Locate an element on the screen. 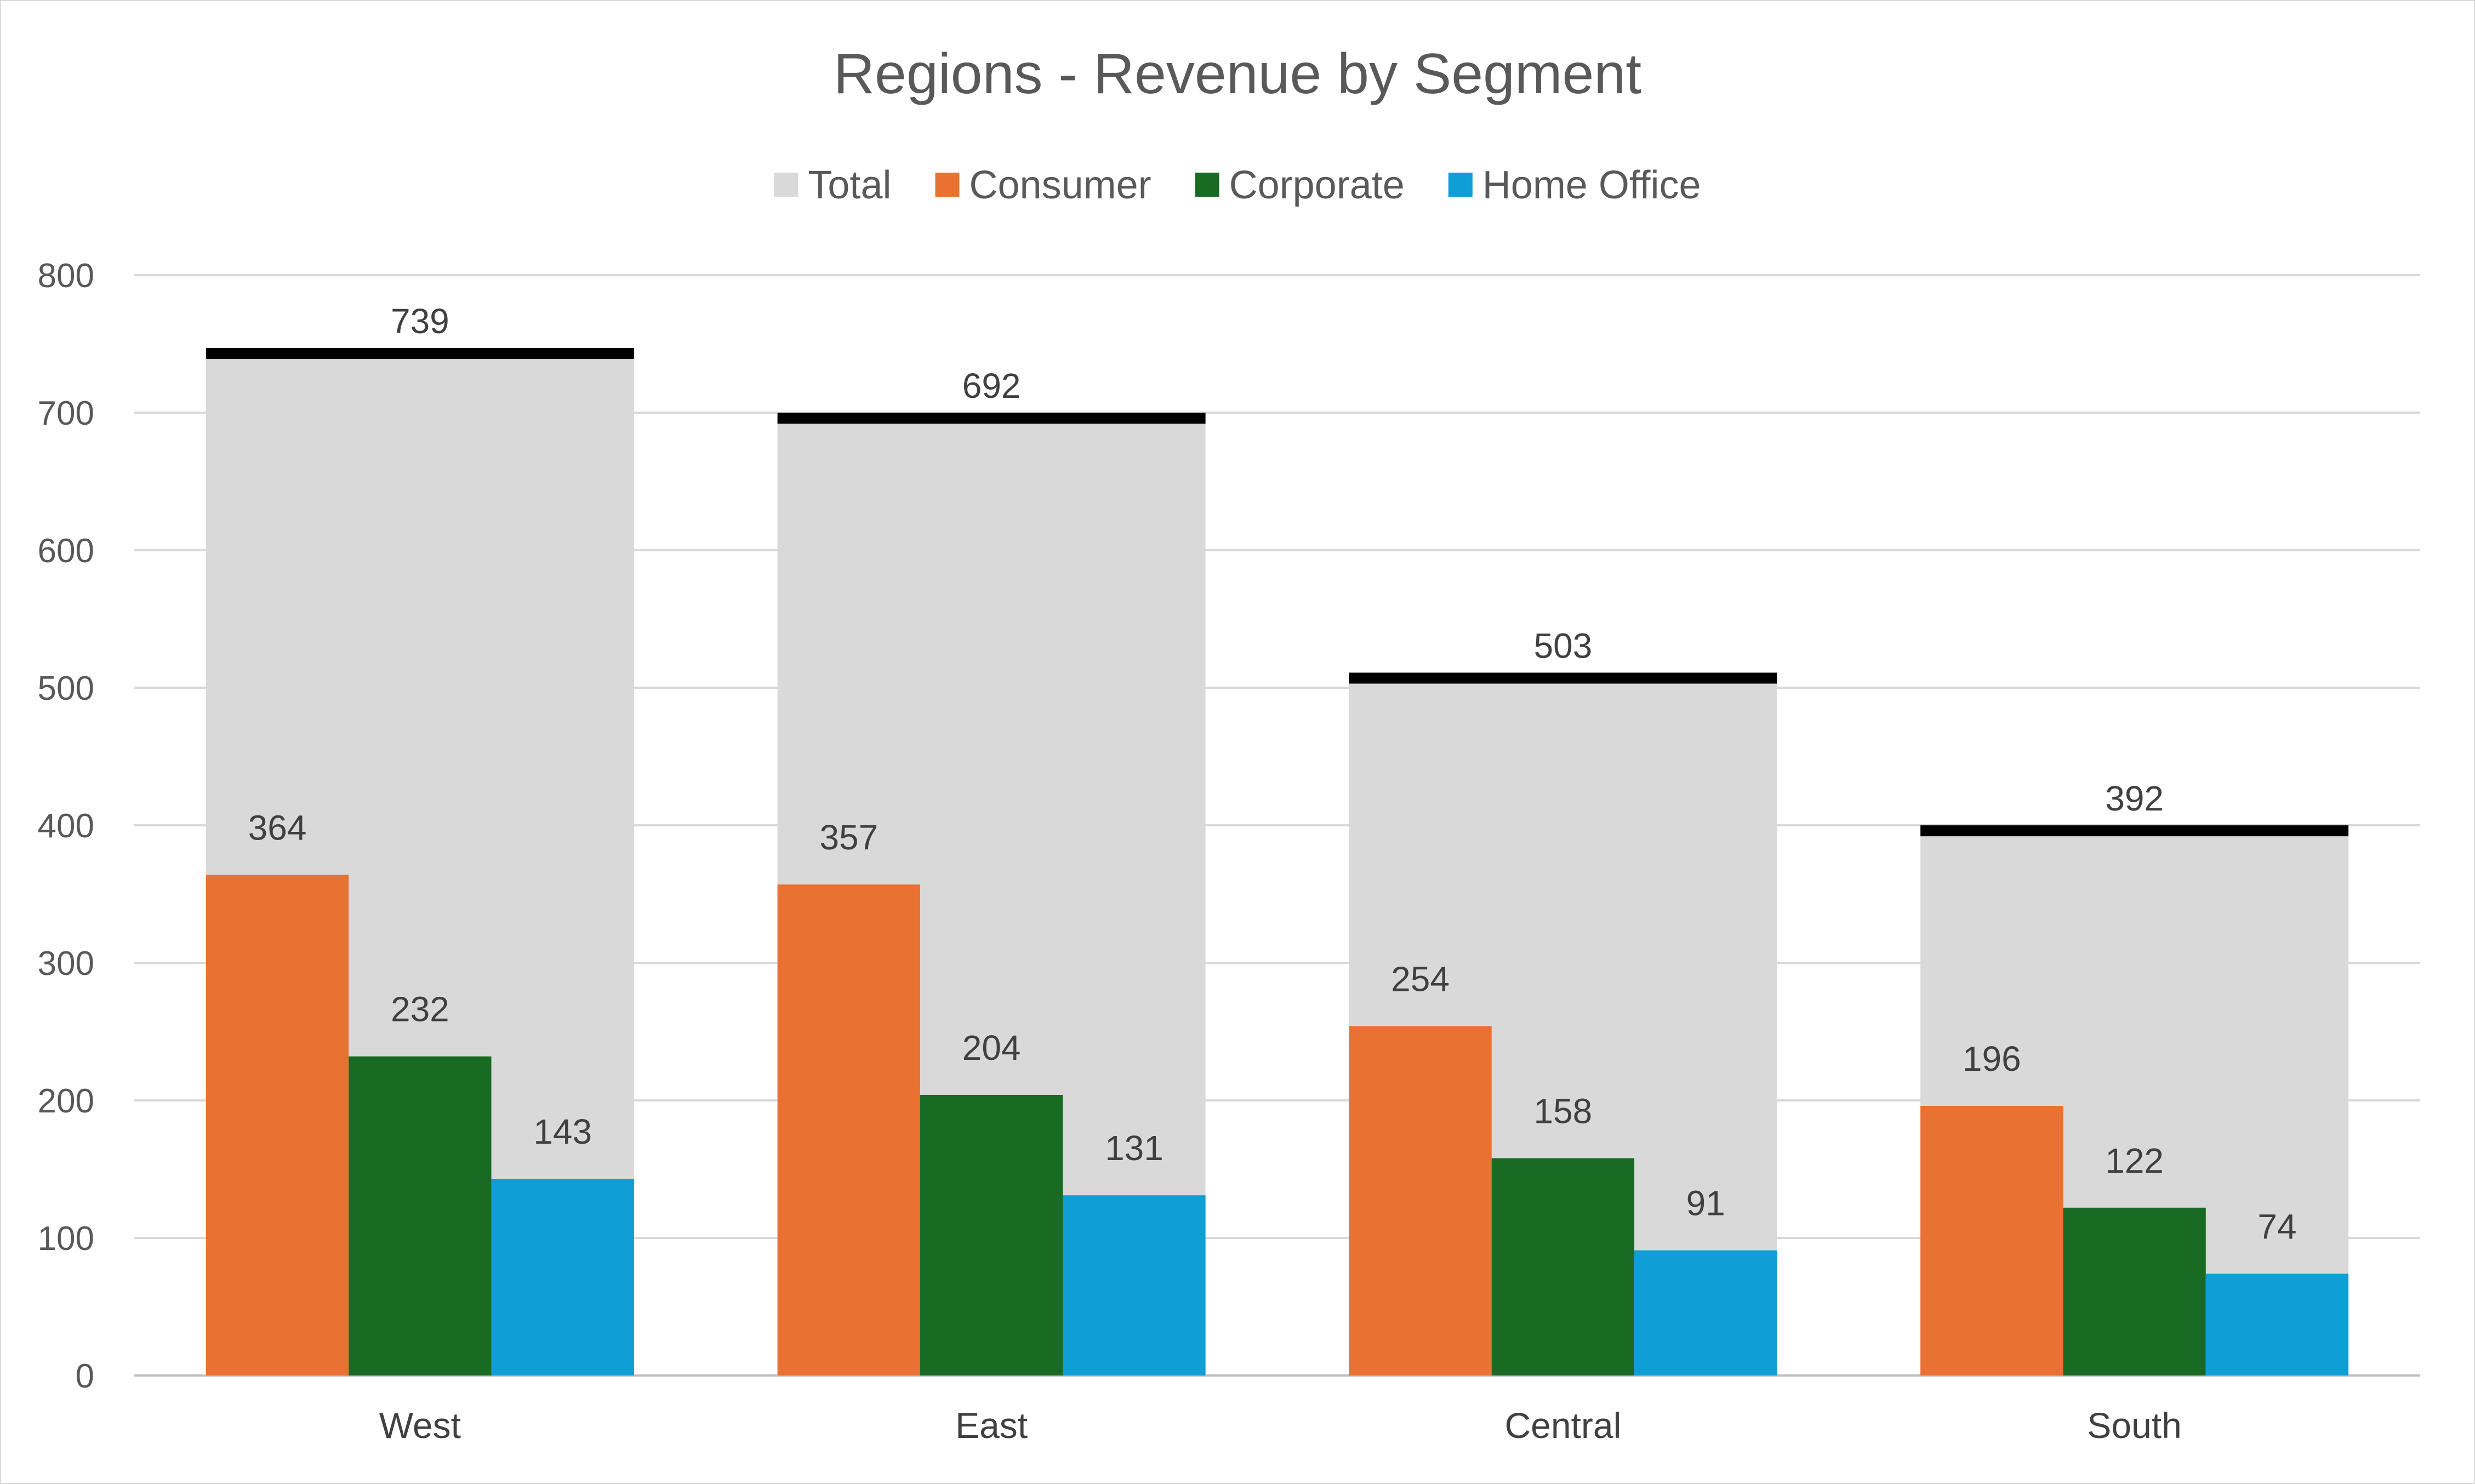  data-label: 232 is located at coordinates (420, 1009).